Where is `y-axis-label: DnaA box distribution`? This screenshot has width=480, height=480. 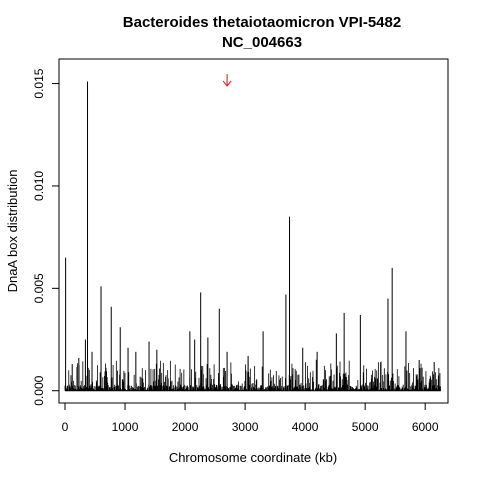 y-axis-label: DnaA box distribution is located at coordinates (12, 231).